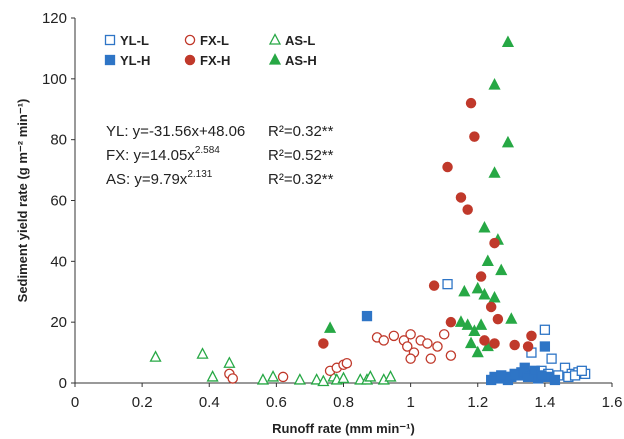  What do you see at coordinates (199, 174) in the screenshot?
I see `equation-exponent: 2.131` at bounding box center [199, 174].